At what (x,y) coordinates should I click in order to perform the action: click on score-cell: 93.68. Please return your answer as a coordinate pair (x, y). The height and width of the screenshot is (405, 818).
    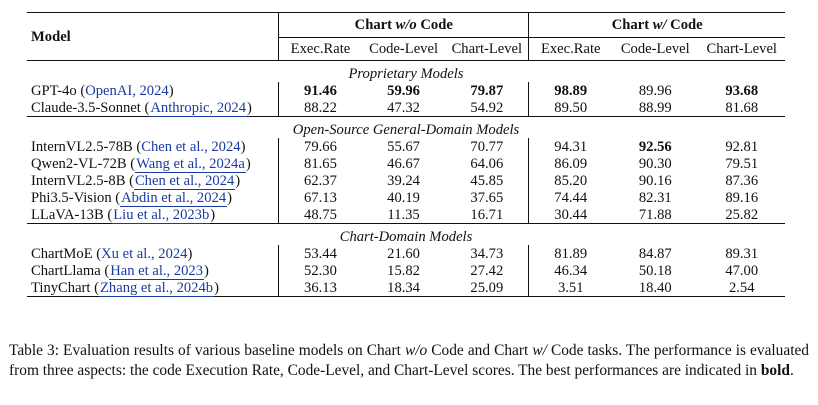
    Looking at the image, I should click on (742, 90).